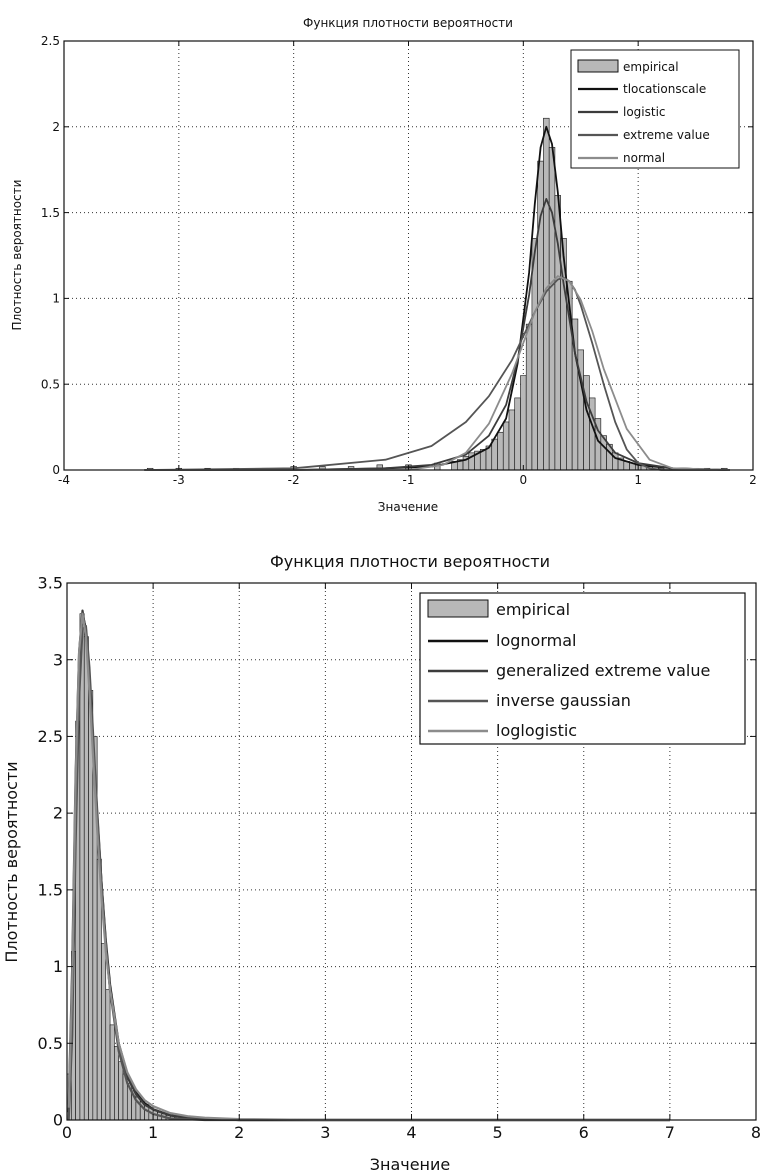  I want to click on chart-2-y-tick-label: 3, so click(58, 659).